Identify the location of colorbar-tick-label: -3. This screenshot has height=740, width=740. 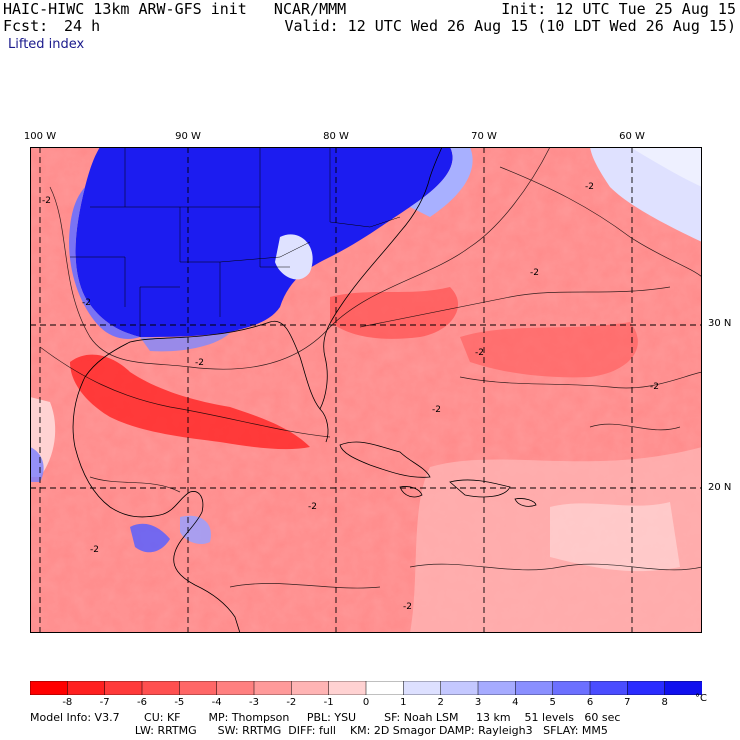
(254, 702).